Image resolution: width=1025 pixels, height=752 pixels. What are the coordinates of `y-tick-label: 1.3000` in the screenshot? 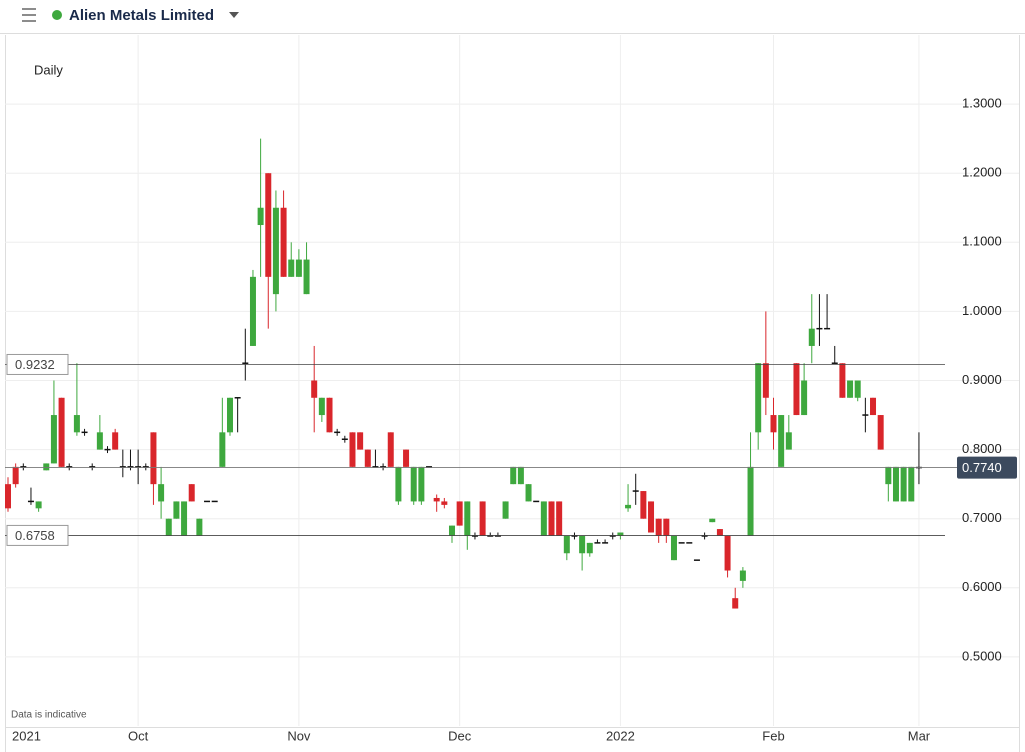 It's located at (982, 103).